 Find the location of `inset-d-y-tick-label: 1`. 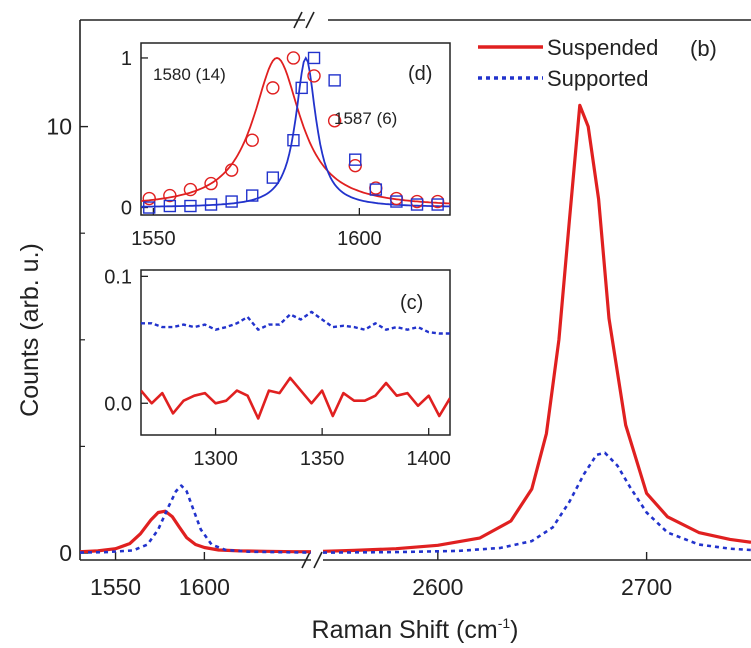

inset-d-y-tick-label: 1 is located at coordinates (126, 59).